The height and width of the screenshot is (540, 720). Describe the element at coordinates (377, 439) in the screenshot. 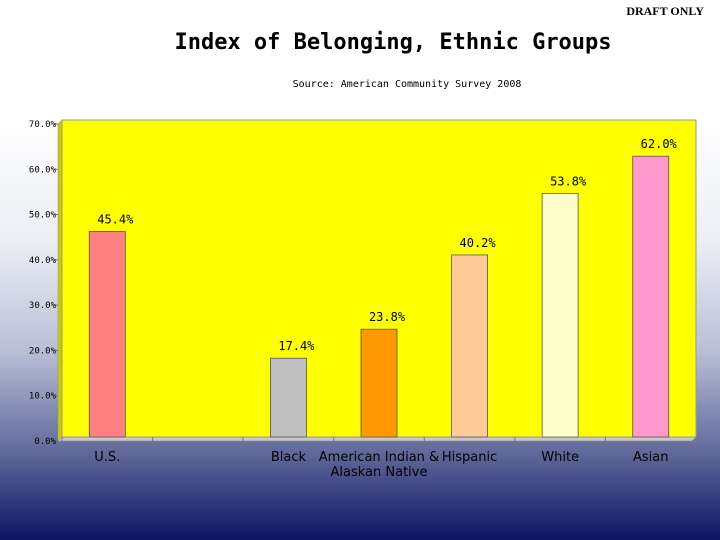

I see `plot-floor` at that location.